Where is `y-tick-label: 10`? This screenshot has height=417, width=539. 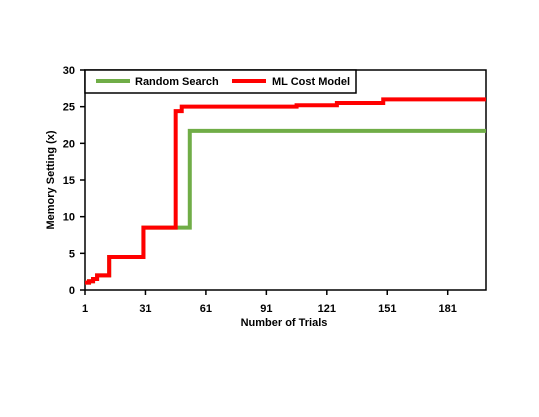
y-tick-label: 10 is located at coordinates (69, 218).